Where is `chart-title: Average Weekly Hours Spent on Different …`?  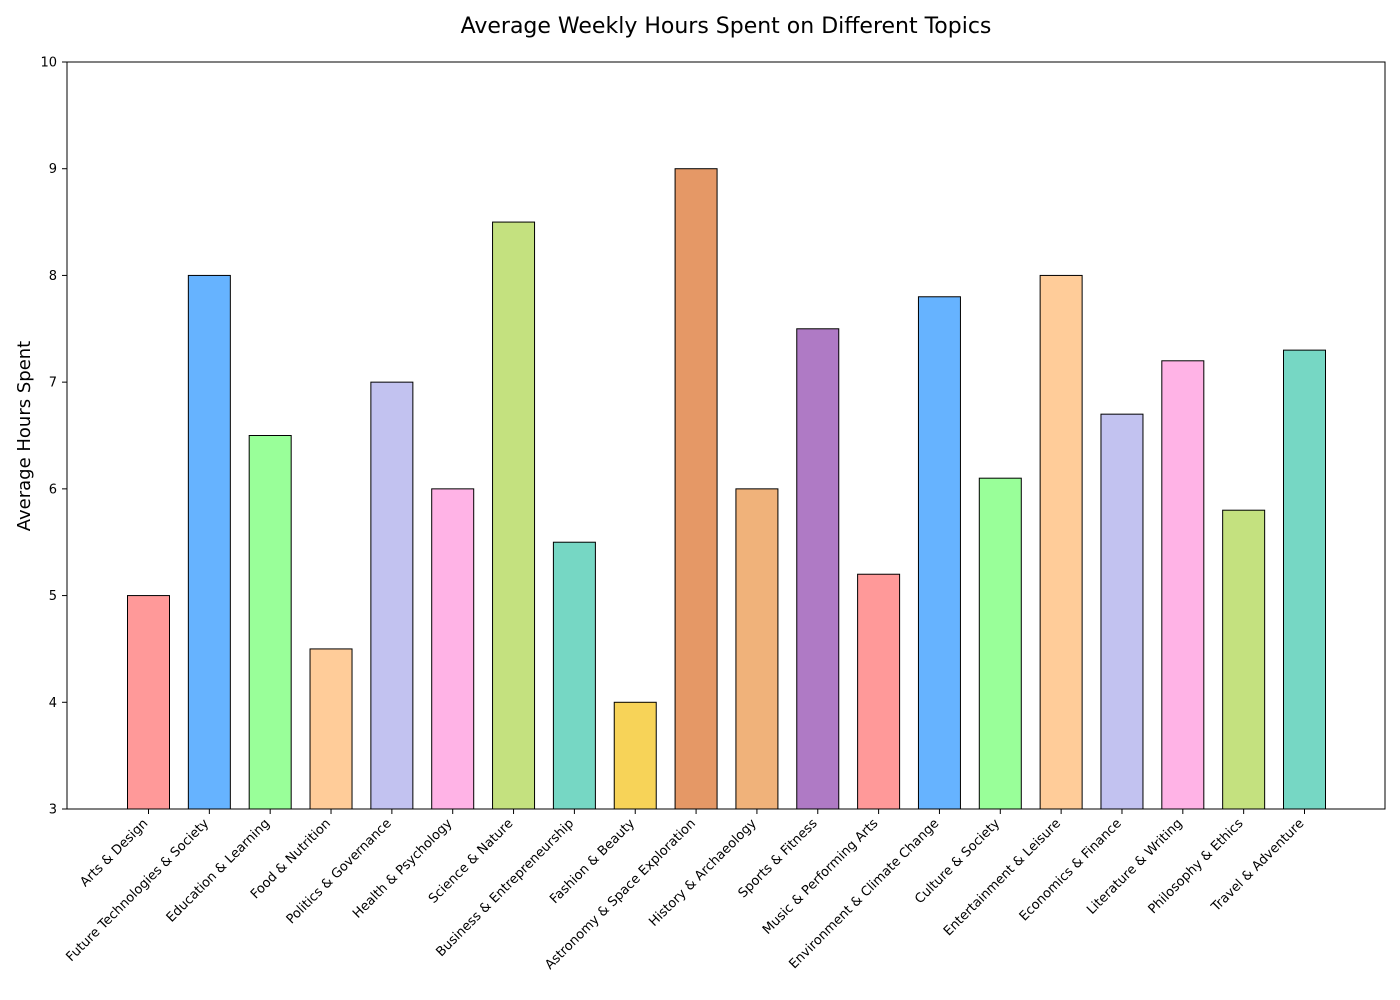 chart-title: Average Weekly Hours Spent on Different … is located at coordinates (726, 26).